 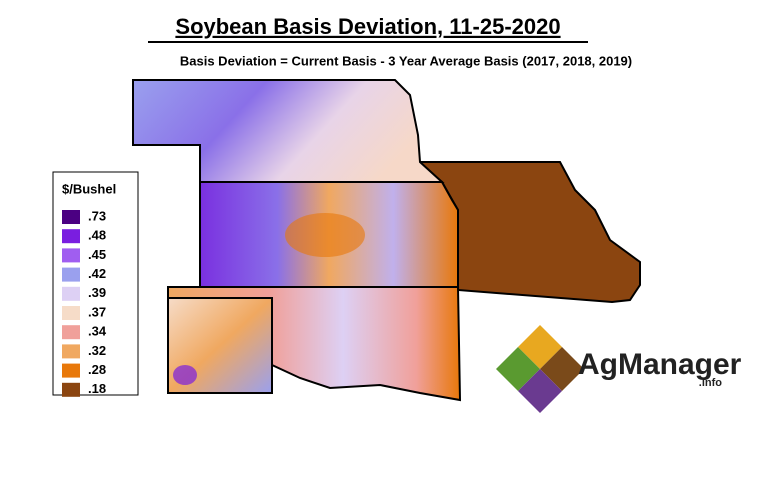 I want to click on legend-title: $/Bushel, so click(x=89, y=188).